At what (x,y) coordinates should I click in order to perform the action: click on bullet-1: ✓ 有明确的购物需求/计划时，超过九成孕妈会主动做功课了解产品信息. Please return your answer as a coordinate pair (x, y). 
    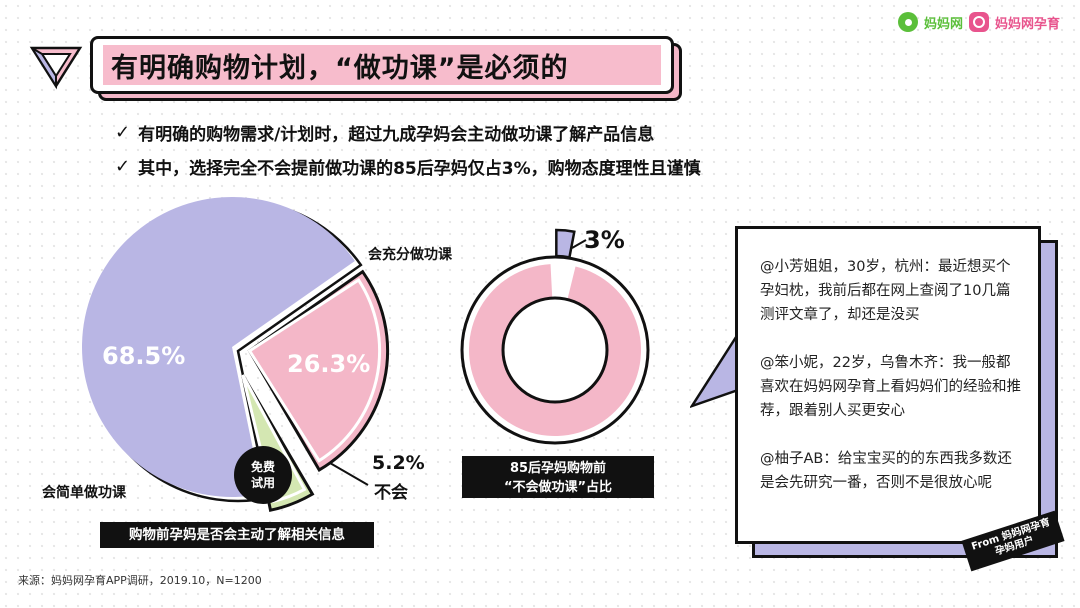
    Looking at the image, I should click on (384, 132).